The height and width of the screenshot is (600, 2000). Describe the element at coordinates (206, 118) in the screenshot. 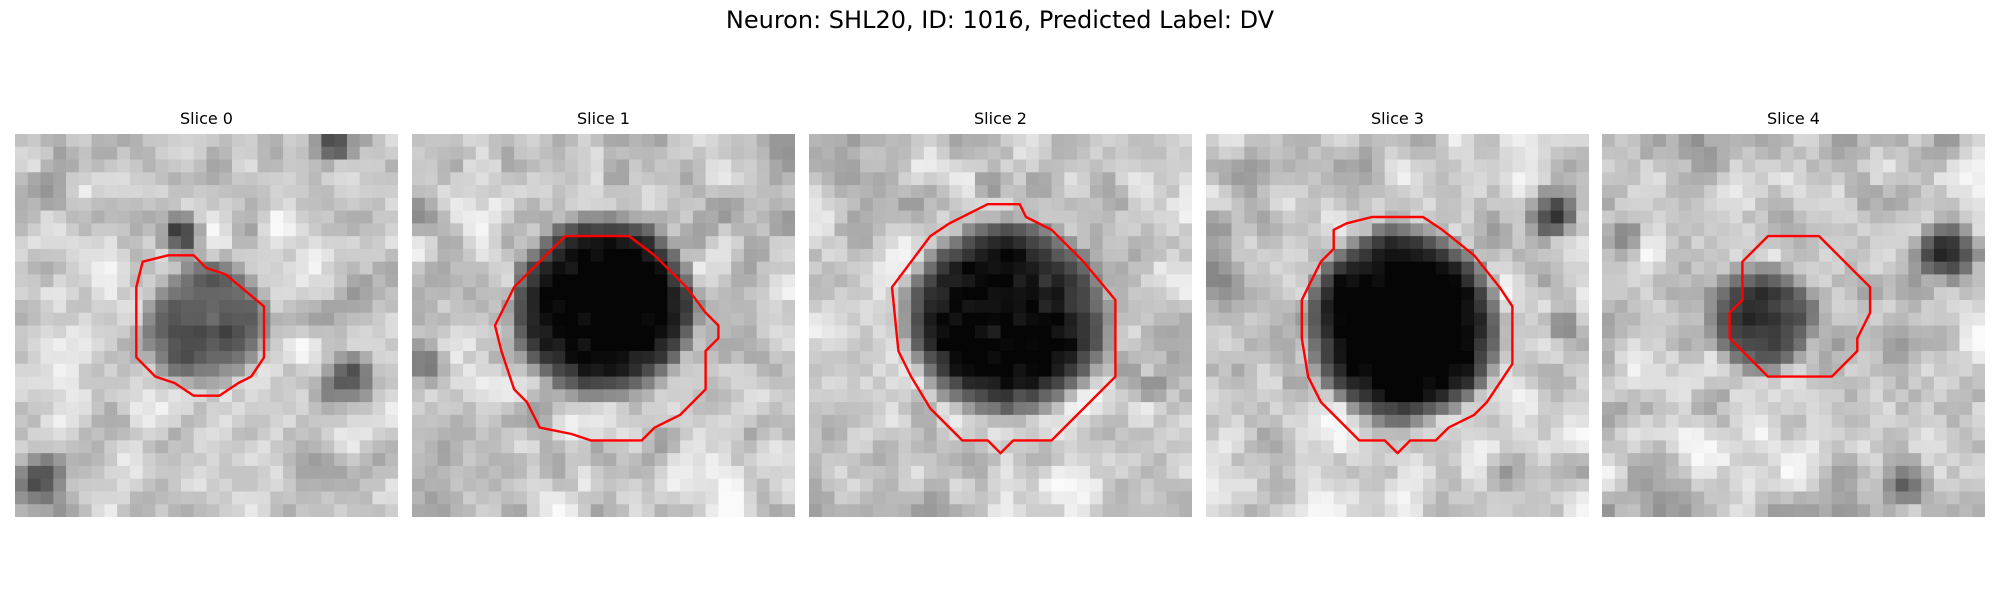

I see `slice-title: Slice 0` at that location.